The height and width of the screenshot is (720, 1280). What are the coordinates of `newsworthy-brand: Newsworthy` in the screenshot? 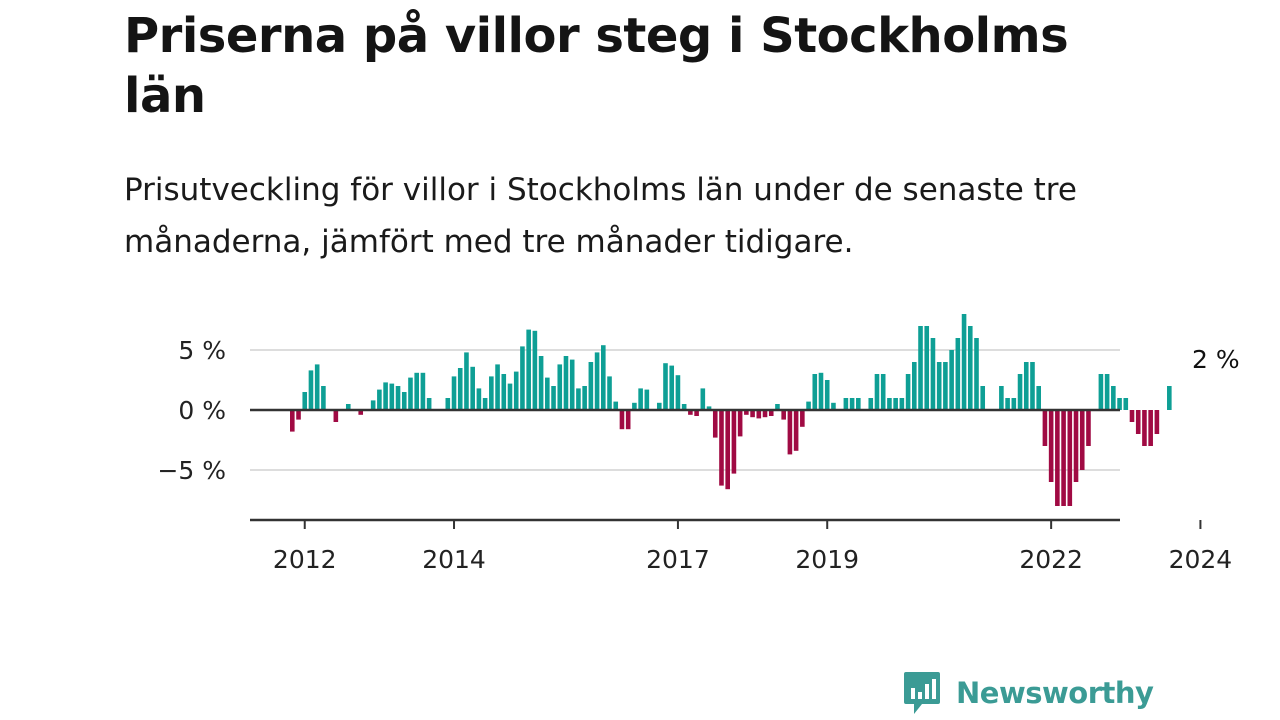 It's located at (1028, 693).